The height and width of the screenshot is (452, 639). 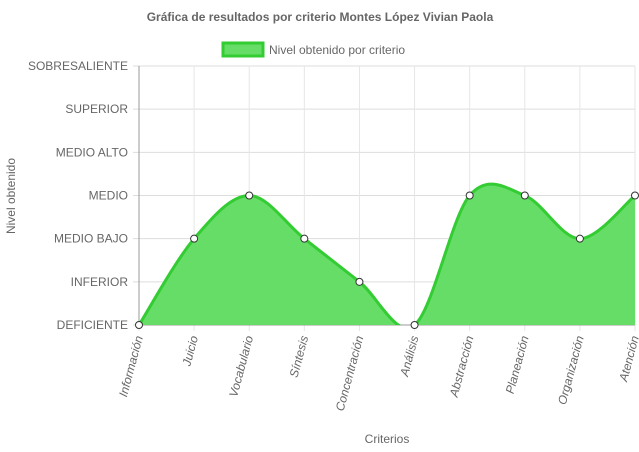 What do you see at coordinates (462, 366) in the screenshot?
I see `x-tick-label: Abstracción` at bounding box center [462, 366].